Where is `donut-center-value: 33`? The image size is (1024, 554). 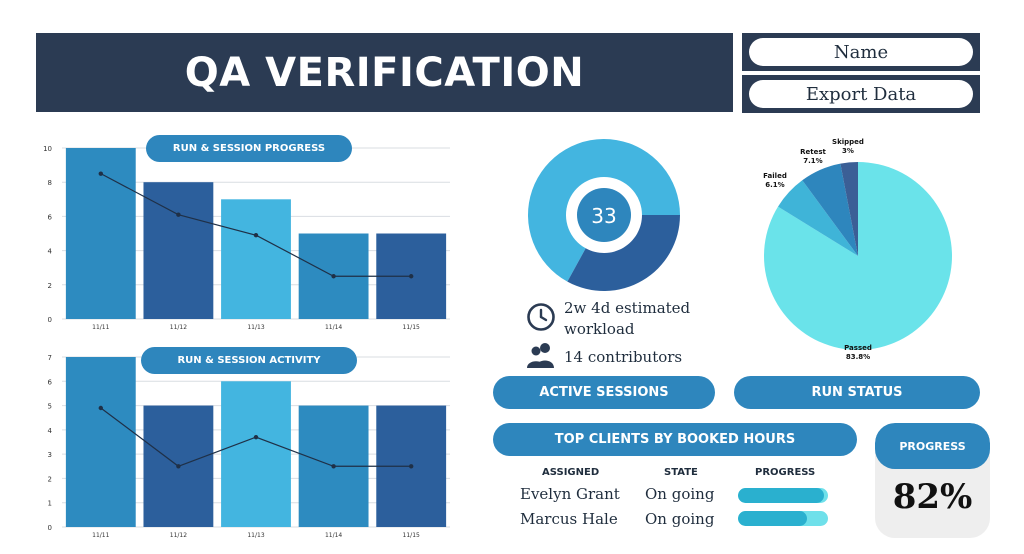
donut-center-value: 33 is located at coordinates (604, 216).